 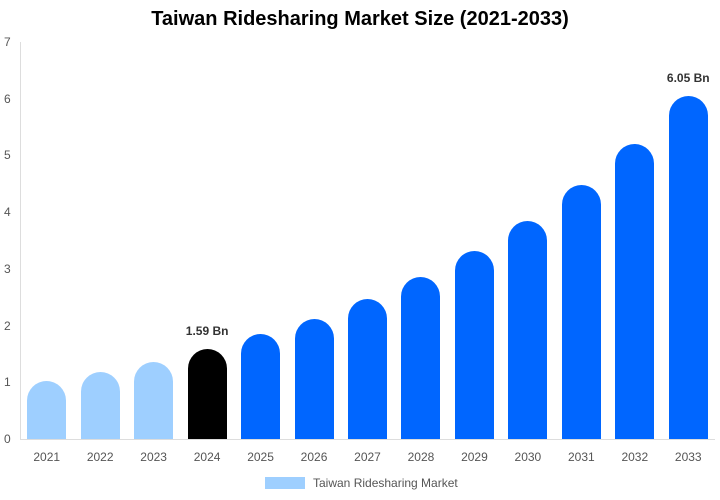 I want to click on bar-2023, so click(x=154, y=400).